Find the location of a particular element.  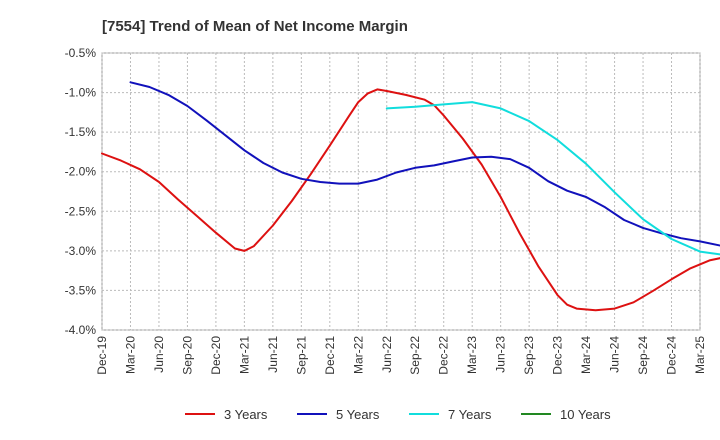

y-tick-label: -0.5% is located at coordinates (81, 53).